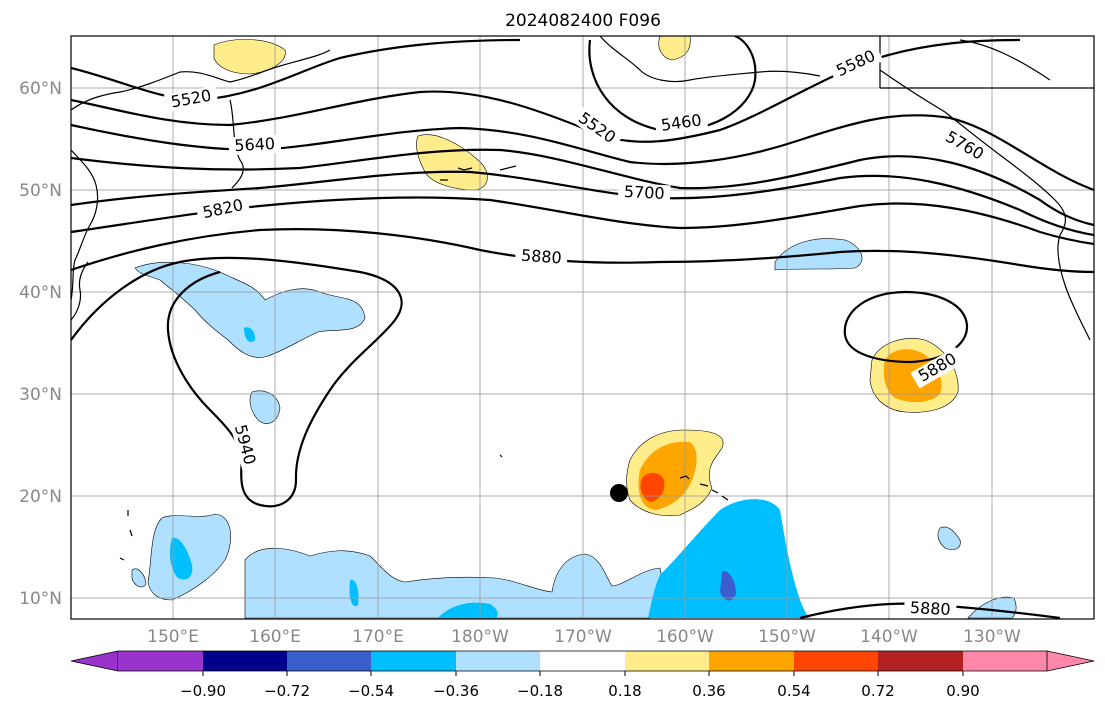 The height and width of the screenshot is (712, 1105). What do you see at coordinates (456, 691) in the screenshot?
I see `colorbar-label: −0.36` at bounding box center [456, 691].